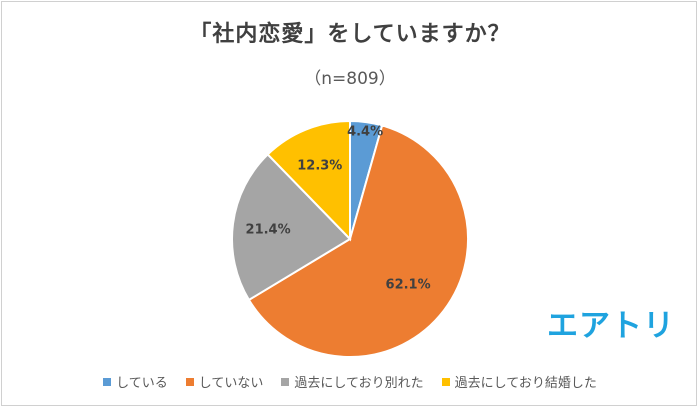 This screenshot has width=700, height=409. Describe the element at coordinates (285, 381) in the screenshot. I see `legend-swatch-past-broke-up` at that location.